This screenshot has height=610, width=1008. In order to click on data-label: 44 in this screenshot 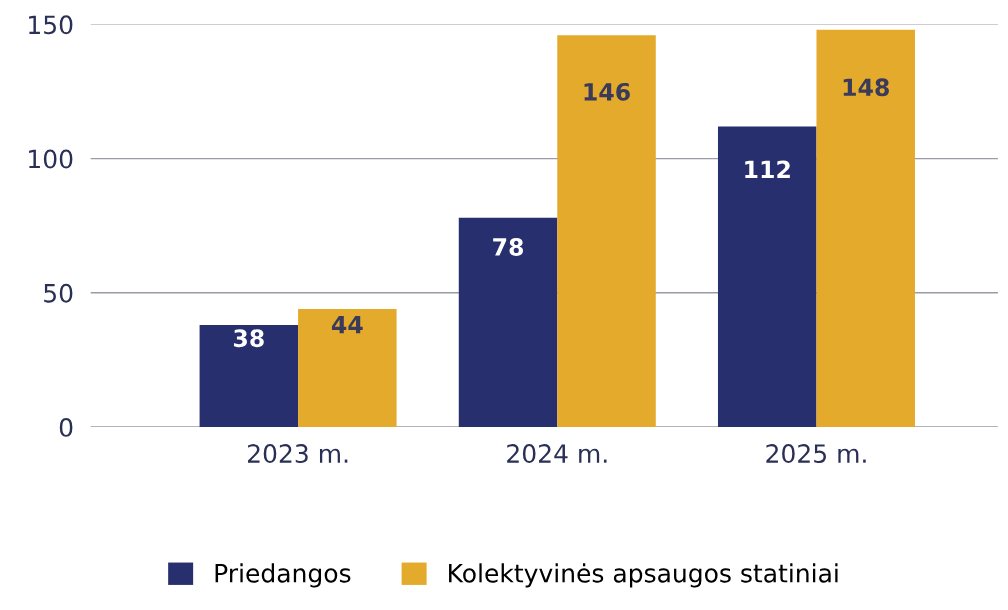, I will do `click(347, 324)`.